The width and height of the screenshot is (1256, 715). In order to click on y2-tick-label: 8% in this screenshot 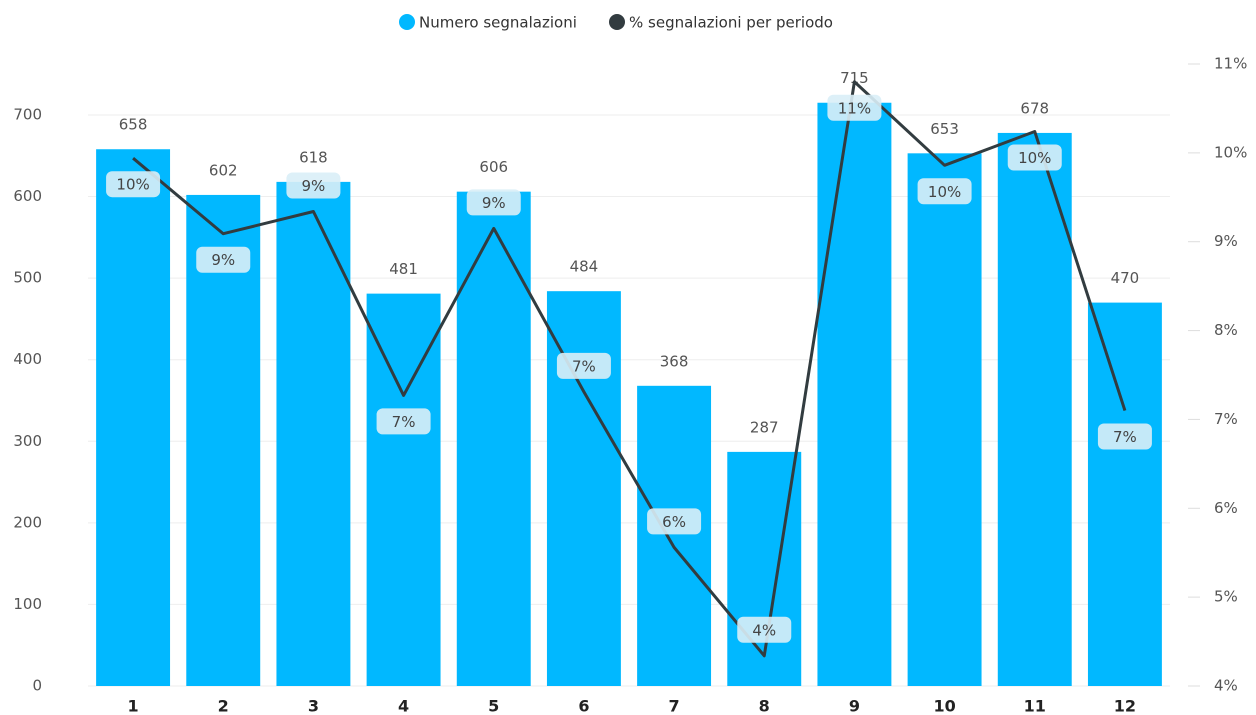, I will do `click(1226, 330)`.